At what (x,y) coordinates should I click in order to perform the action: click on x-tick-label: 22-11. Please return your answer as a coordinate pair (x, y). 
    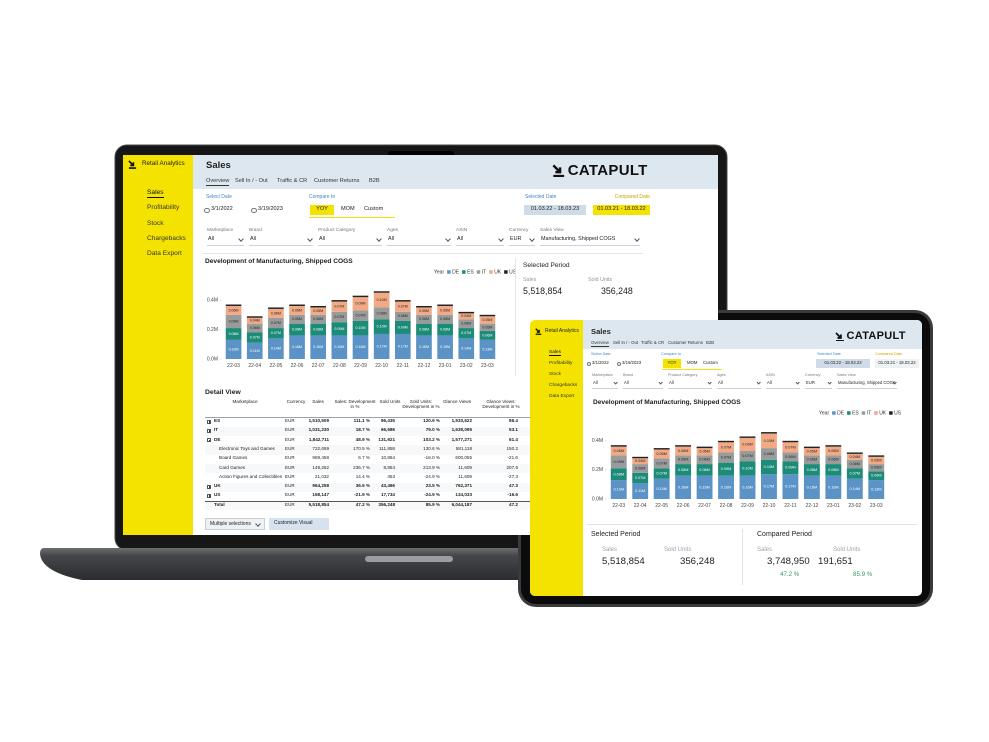
    Looking at the image, I should click on (403, 366).